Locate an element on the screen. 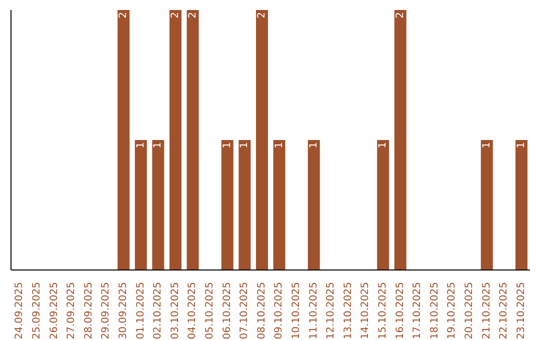  x-tick-label: 10.10.2025 is located at coordinates (296, 311).